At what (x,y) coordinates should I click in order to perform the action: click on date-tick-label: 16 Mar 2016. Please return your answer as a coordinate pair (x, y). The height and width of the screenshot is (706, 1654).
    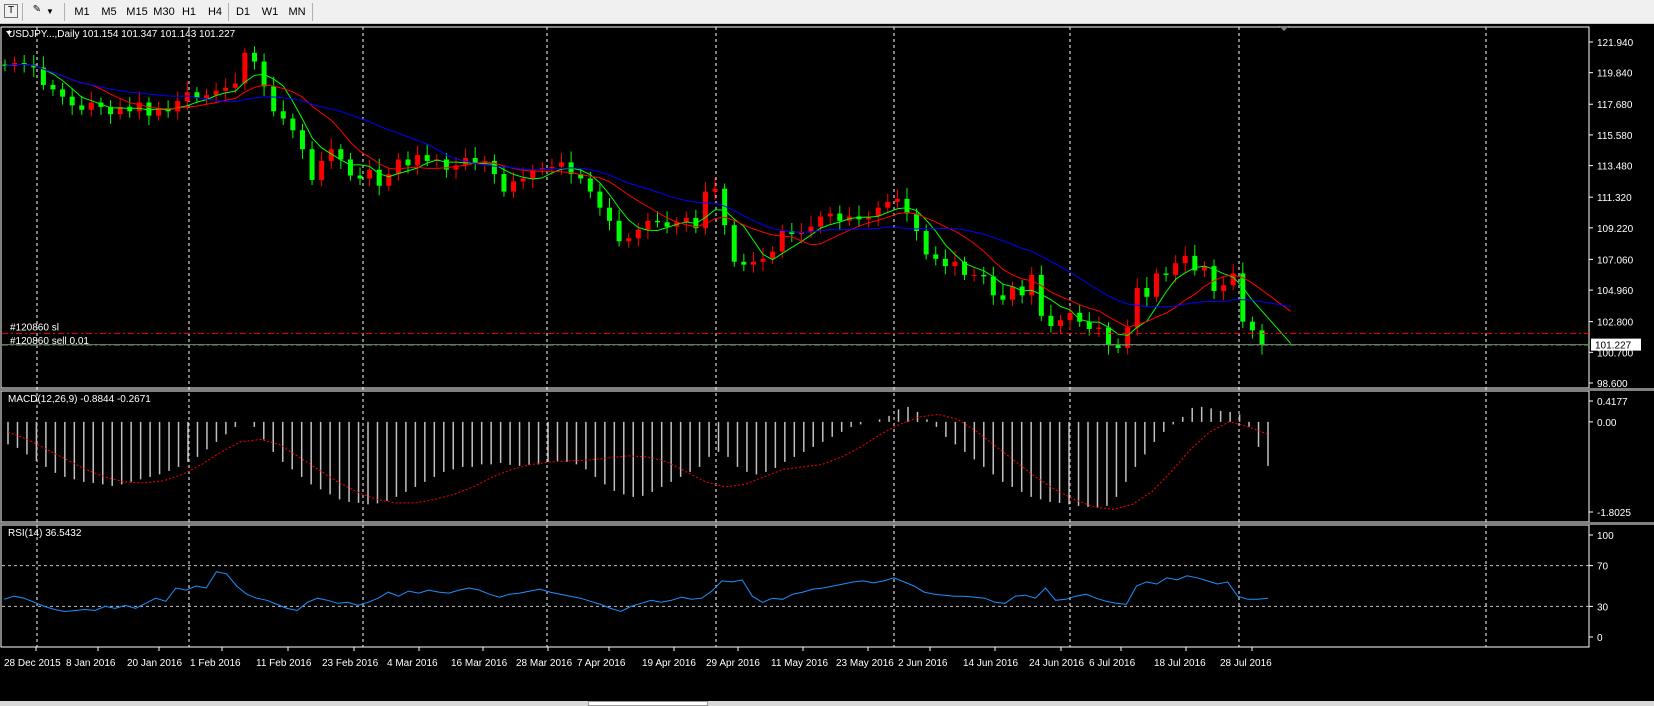
    Looking at the image, I should click on (479, 663).